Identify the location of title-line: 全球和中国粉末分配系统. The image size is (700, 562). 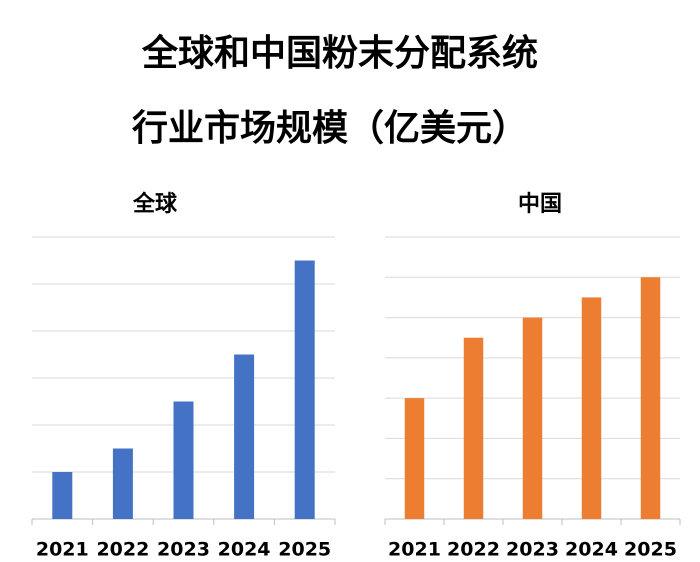
(339, 53).